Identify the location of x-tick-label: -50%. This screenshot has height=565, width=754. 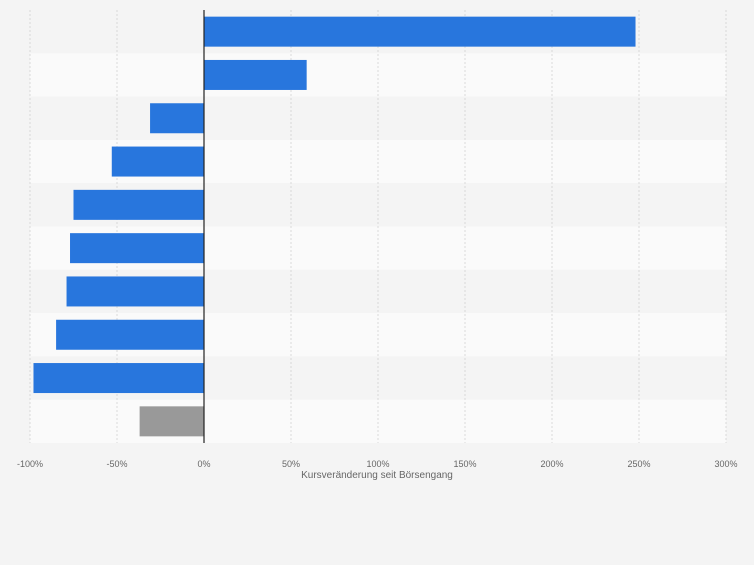
(116, 464).